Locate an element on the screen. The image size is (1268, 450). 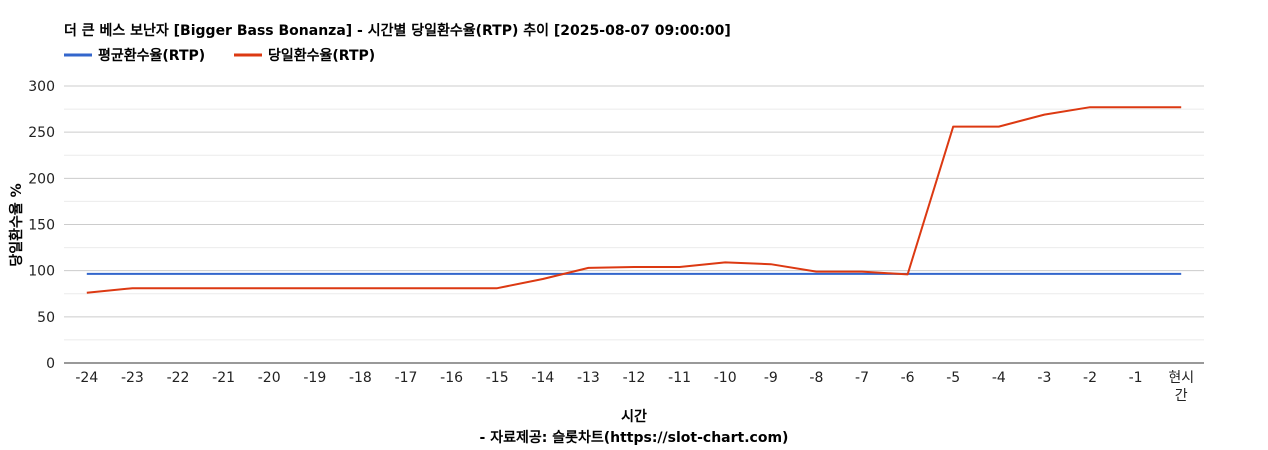
y-tick-label: 200 is located at coordinates (41, 179).